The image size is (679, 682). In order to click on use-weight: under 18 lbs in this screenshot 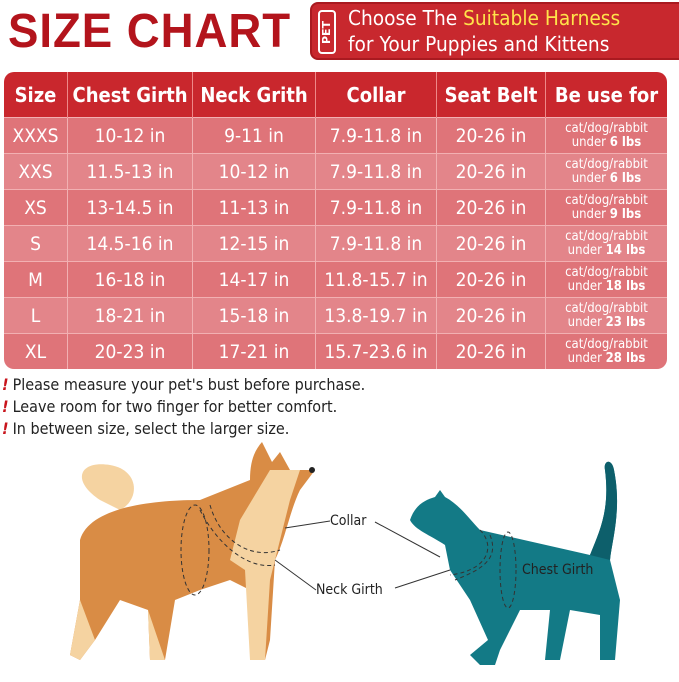, I will do `click(606, 286)`.